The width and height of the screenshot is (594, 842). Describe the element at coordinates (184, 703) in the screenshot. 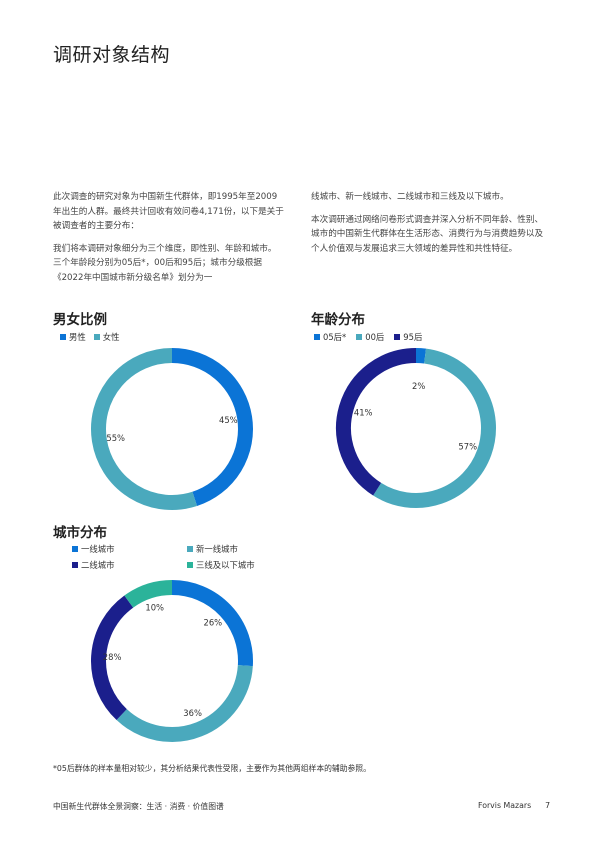

I see `slice-new-tier1` at that location.